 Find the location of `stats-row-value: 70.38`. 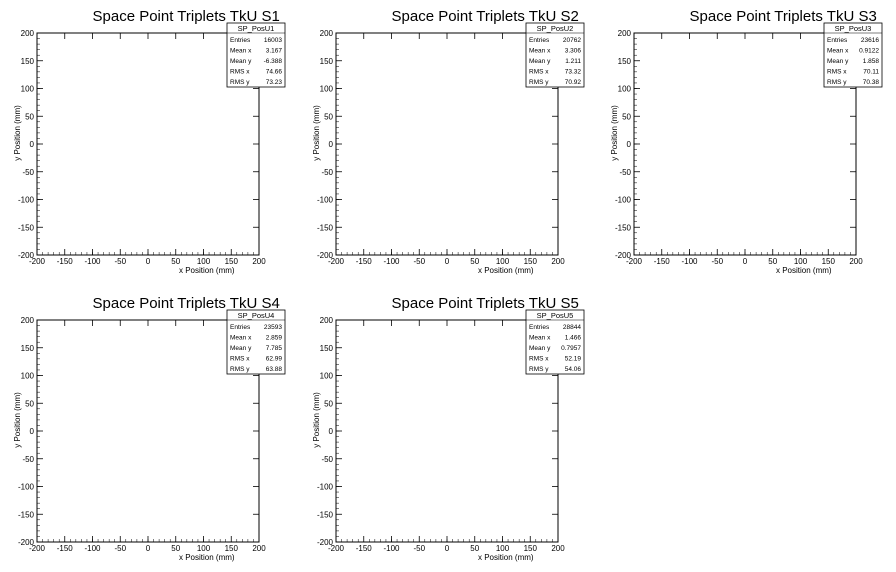

stats-row-value: 70.38 is located at coordinates (871, 82).